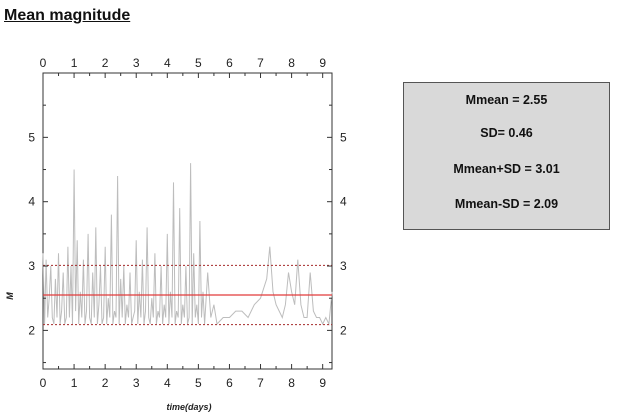  I want to click on y-axis-title: M, so click(10, 296).